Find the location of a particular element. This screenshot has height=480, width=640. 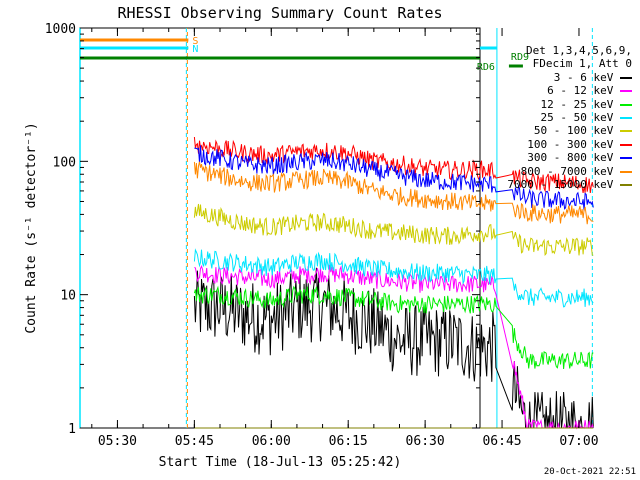

date-stamp: 20-Oct-2021 22:51 is located at coordinates (590, 472).